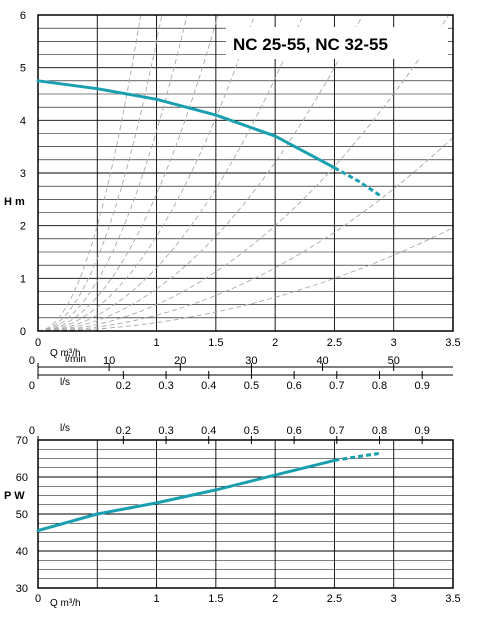 Image resolution: width=484 pixels, height=623 pixels. Describe the element at coordinates (251, 361) in the screenshot. I see `lmin-tick-label: 30` at that location.